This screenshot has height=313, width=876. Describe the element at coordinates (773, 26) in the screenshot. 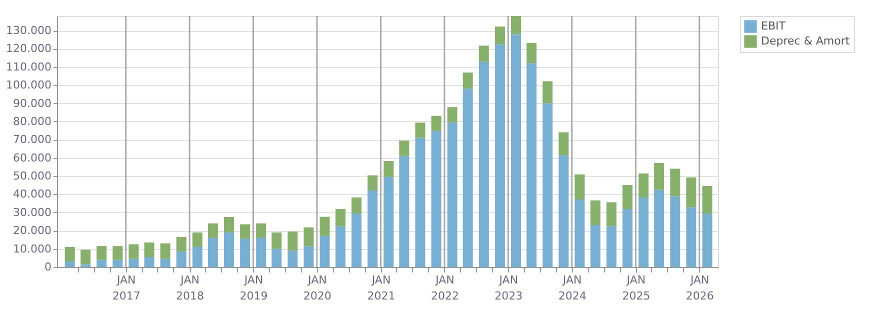

I see `legend-label: EBIT` at that location.